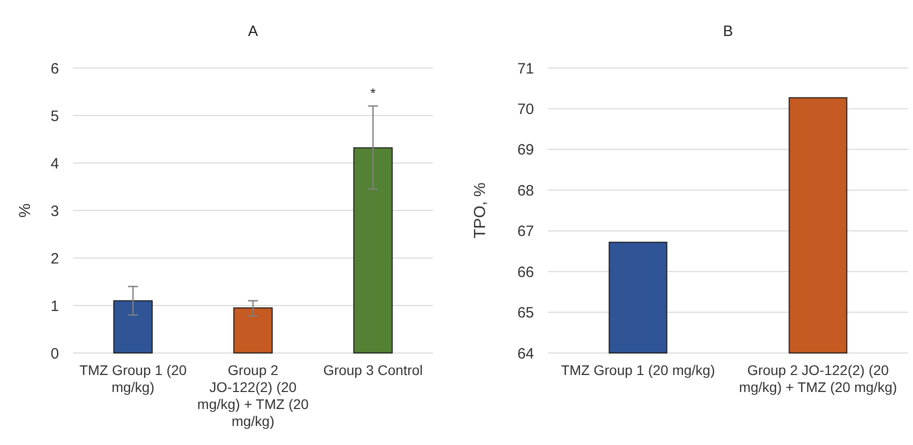  What do you see at coordinates (54, 116) in the screenshot?
I see `y-tick-label: 5` at bounding box center [54, 116].